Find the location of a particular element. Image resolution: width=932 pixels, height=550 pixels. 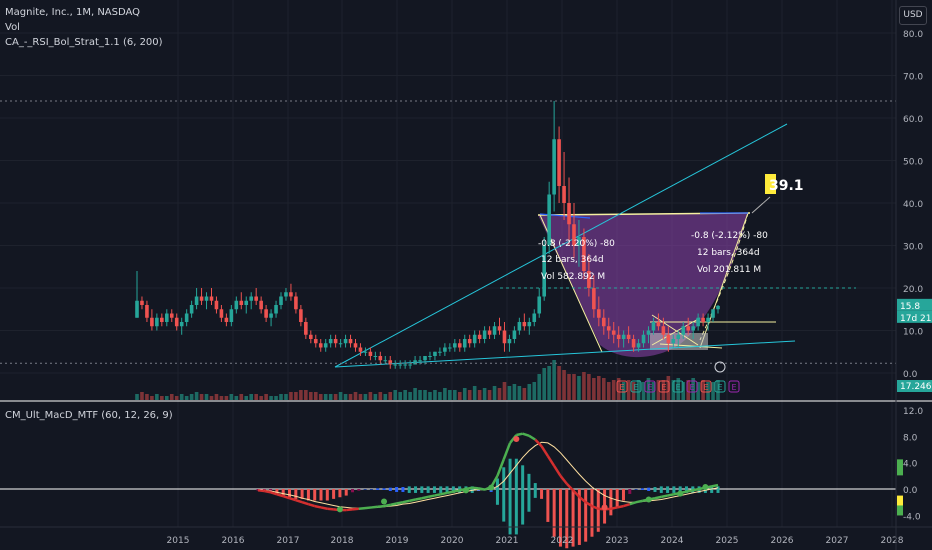

y-tick-label: 30.0 is located at coordinates (913, 248).